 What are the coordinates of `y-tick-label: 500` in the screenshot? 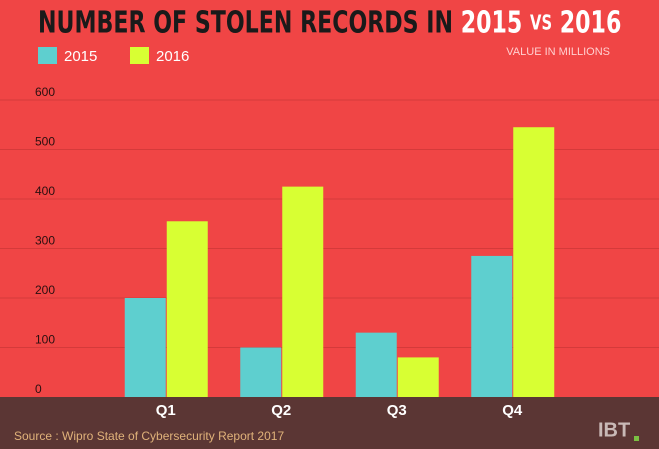 It's located at (45, 142).